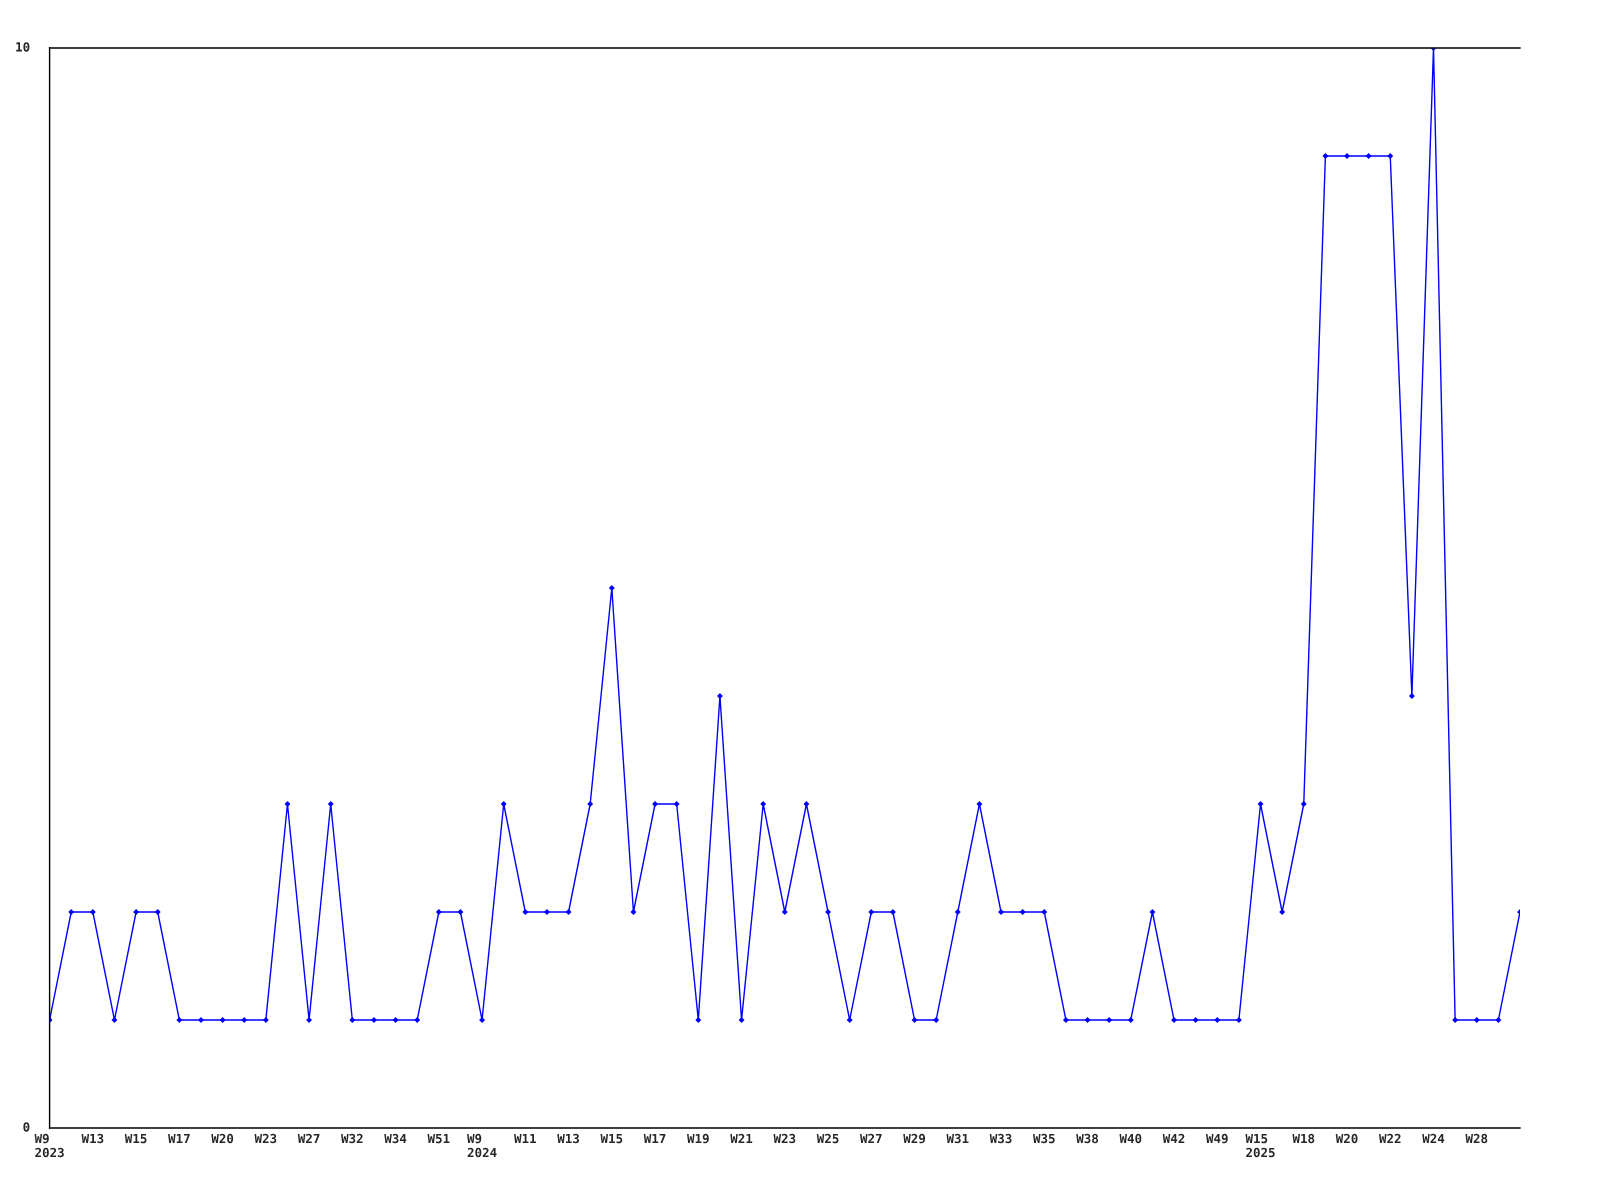  Describe the element at coordinates (1087, 1138) in the screenshot. I see `x-tick-label: W38` at that location.